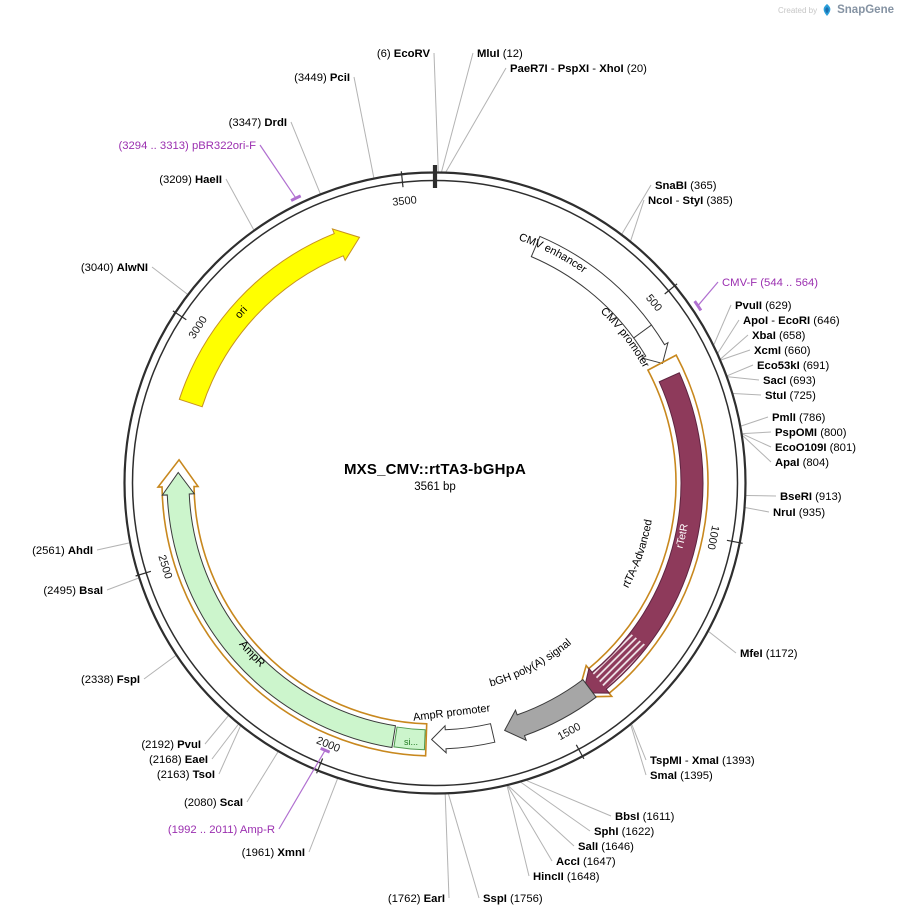  Describe the element at coordinates (171, 745) in the screenshot. I see `site-label-pvui: (2192) PvuI` at that location.